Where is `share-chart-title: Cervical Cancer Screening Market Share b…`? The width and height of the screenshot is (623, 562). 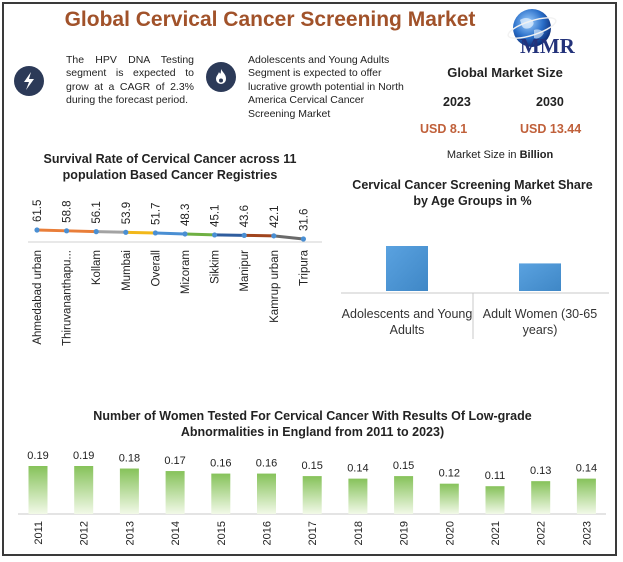
share-chart-title: Cervical Cancer Screening Market Share b… is located at coordinates (472, 193).